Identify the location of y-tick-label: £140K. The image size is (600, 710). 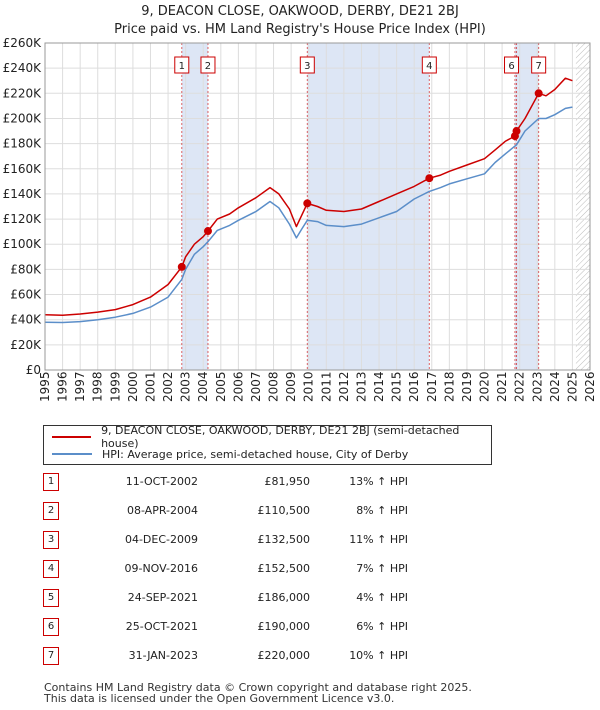
(23, 194).